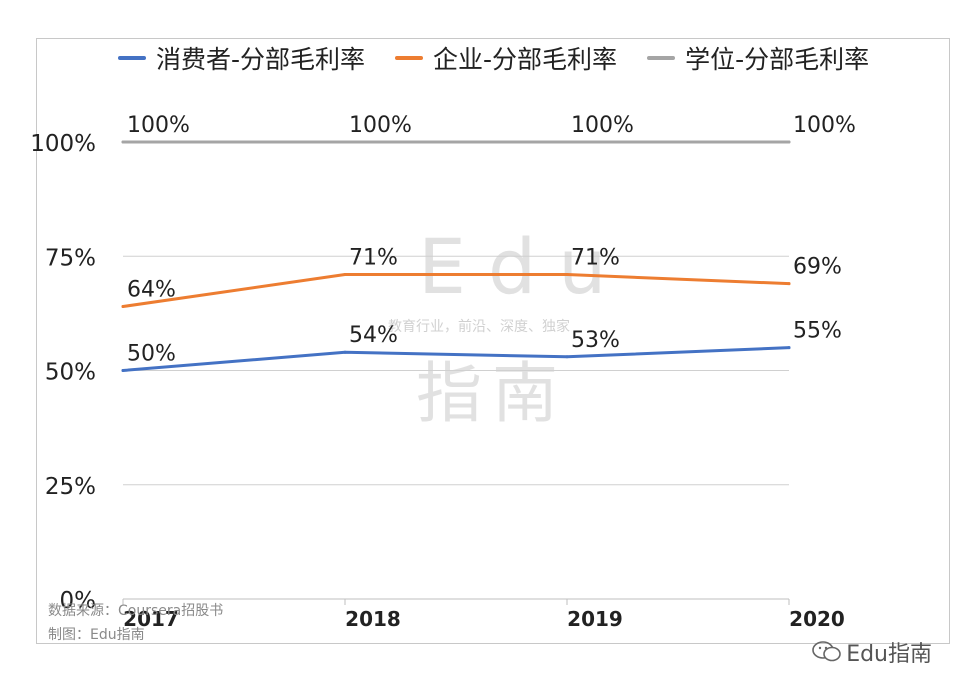 This screenshot has width=966, height=692. What do you see at coordinates (70, 487) in the screenshot?
I see `y-tick-label: 25%` at bounding box center [70, 487].